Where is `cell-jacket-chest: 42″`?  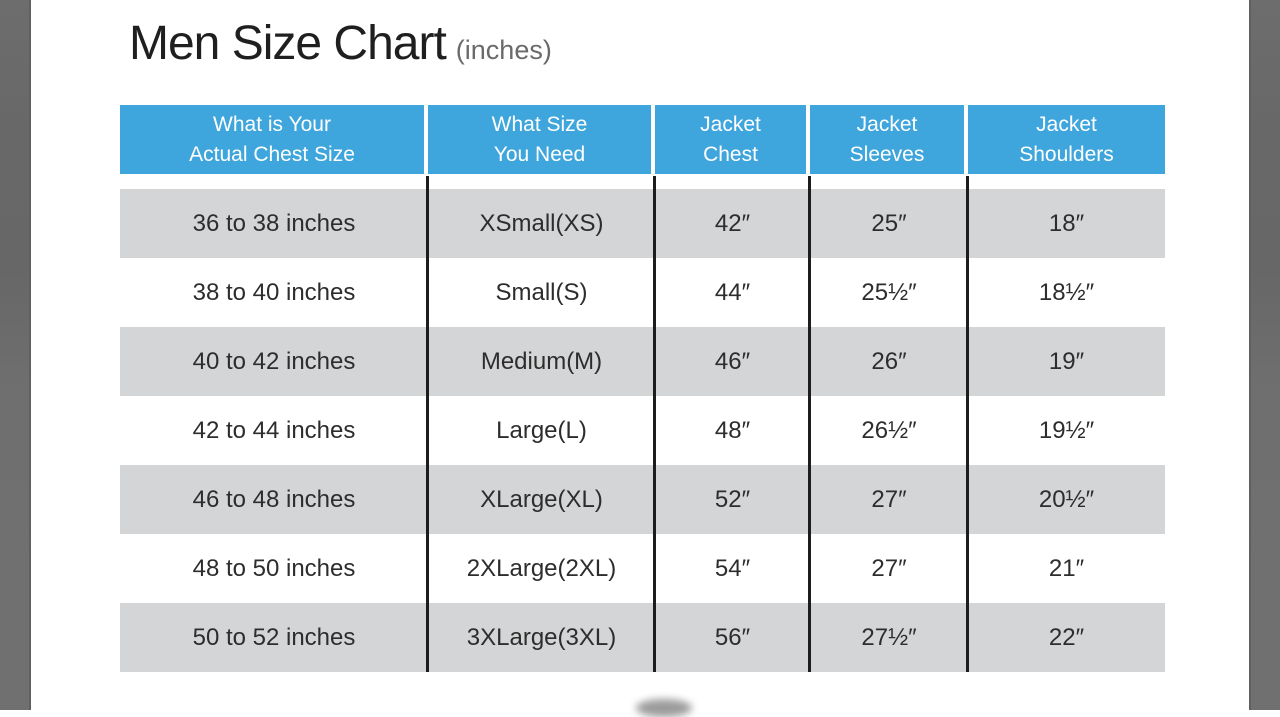
cell-jacket-chest: 42″ is located at coordinates (732, 223).